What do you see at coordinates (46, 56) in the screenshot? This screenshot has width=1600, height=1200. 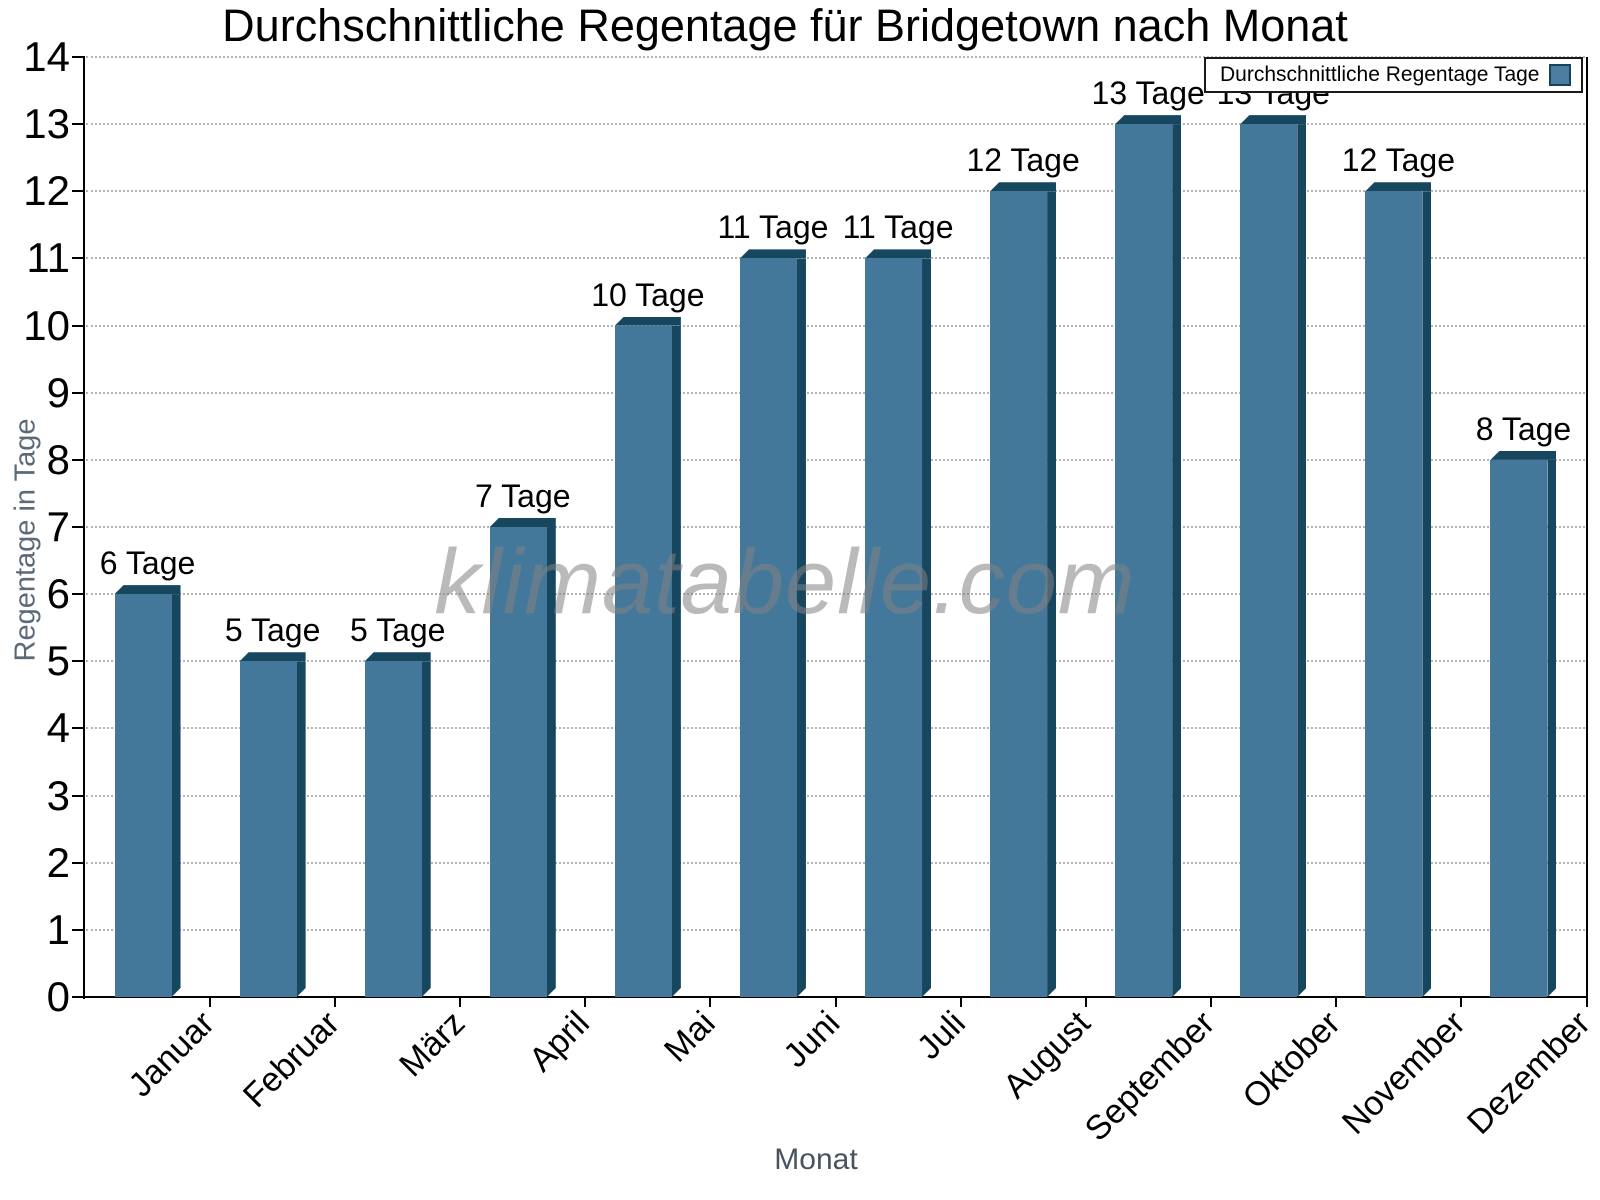 I see `y-tick-label: 14` at bounding box center [46, 56].